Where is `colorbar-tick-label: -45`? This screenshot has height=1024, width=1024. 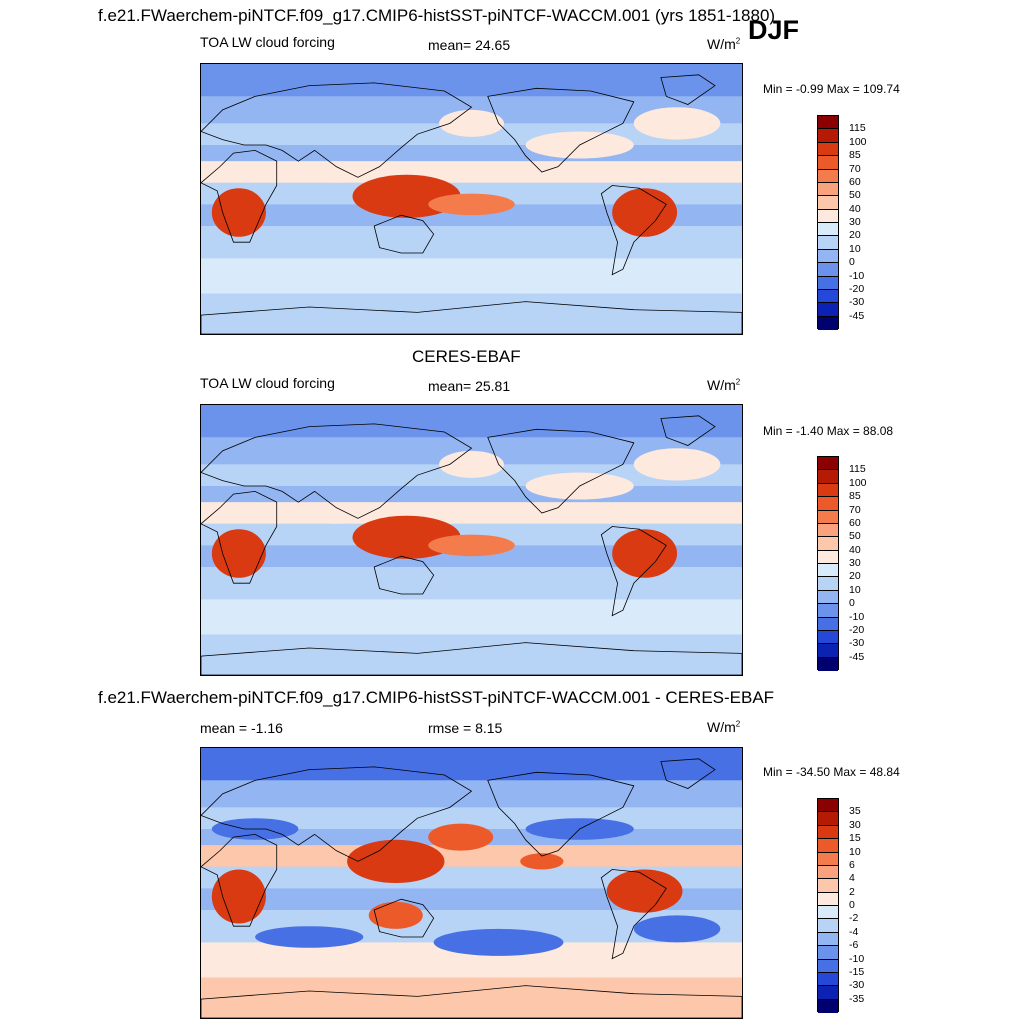 colorbar-tick-label: -45 is located at coordinates (857, 315).